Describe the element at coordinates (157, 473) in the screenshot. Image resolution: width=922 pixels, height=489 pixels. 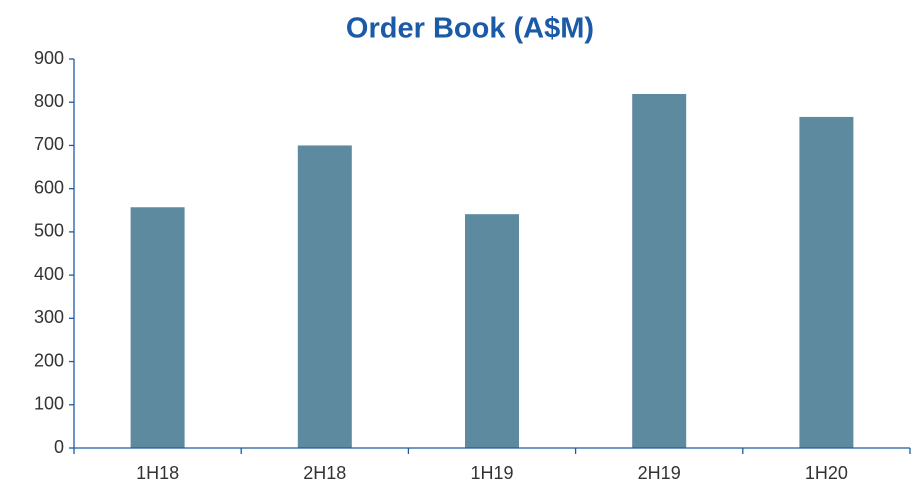
I see `x-tick-label: 1H18` at that location.